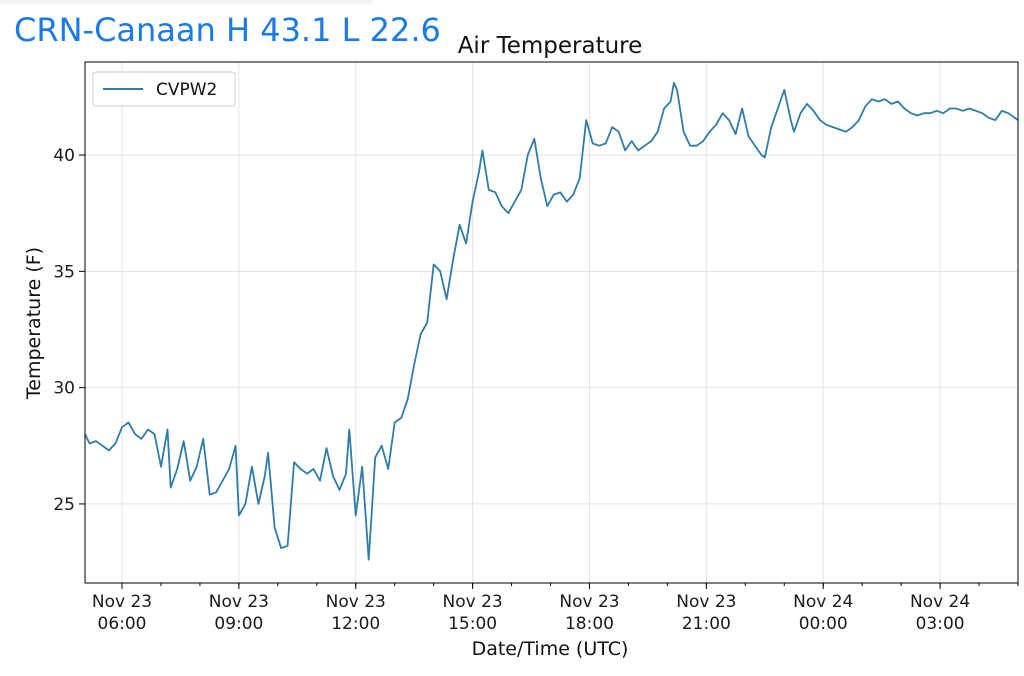  I want to click on legend: CVPW2, so click(164, 89).